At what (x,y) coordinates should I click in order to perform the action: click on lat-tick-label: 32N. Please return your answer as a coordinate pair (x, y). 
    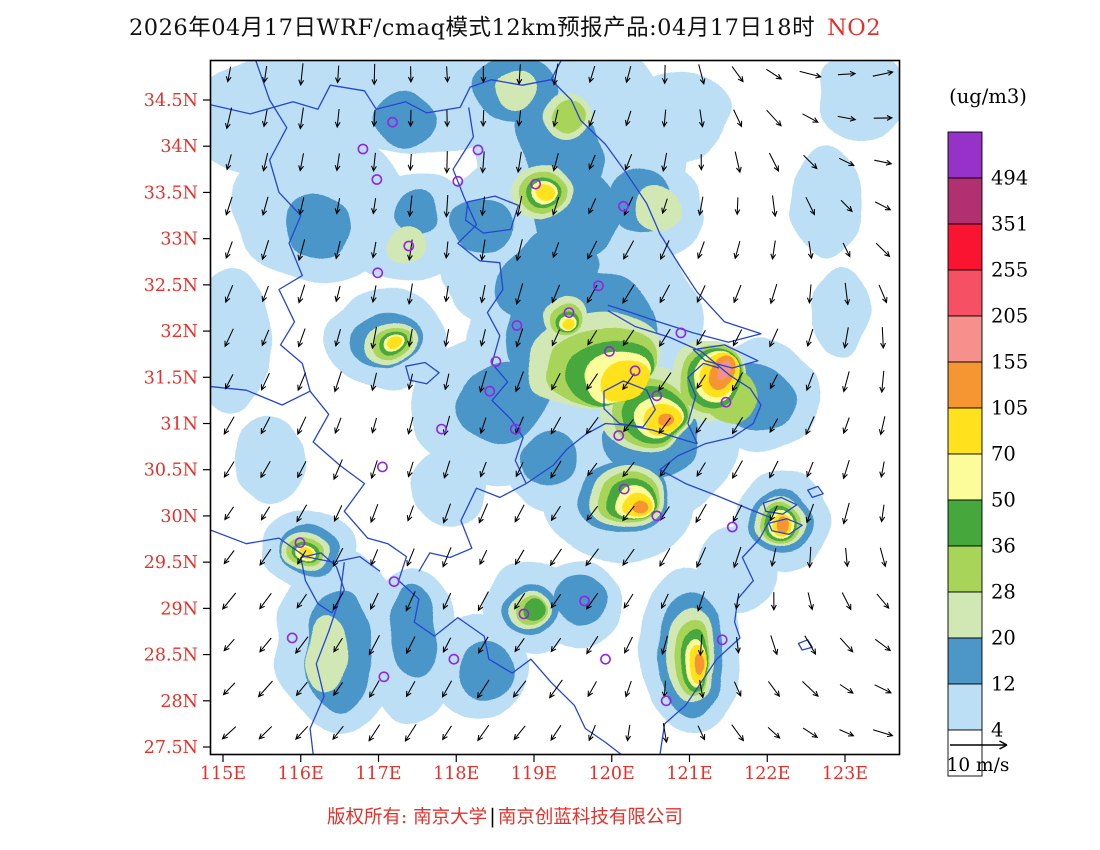
    Looking at the image, I should click on (179, 332).